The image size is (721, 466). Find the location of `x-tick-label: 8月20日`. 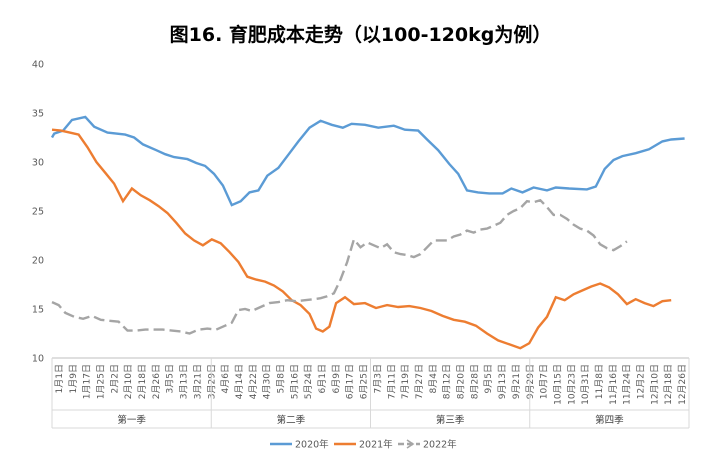

x-tick-label: 8月20日 is located at coordinates (461, 381).